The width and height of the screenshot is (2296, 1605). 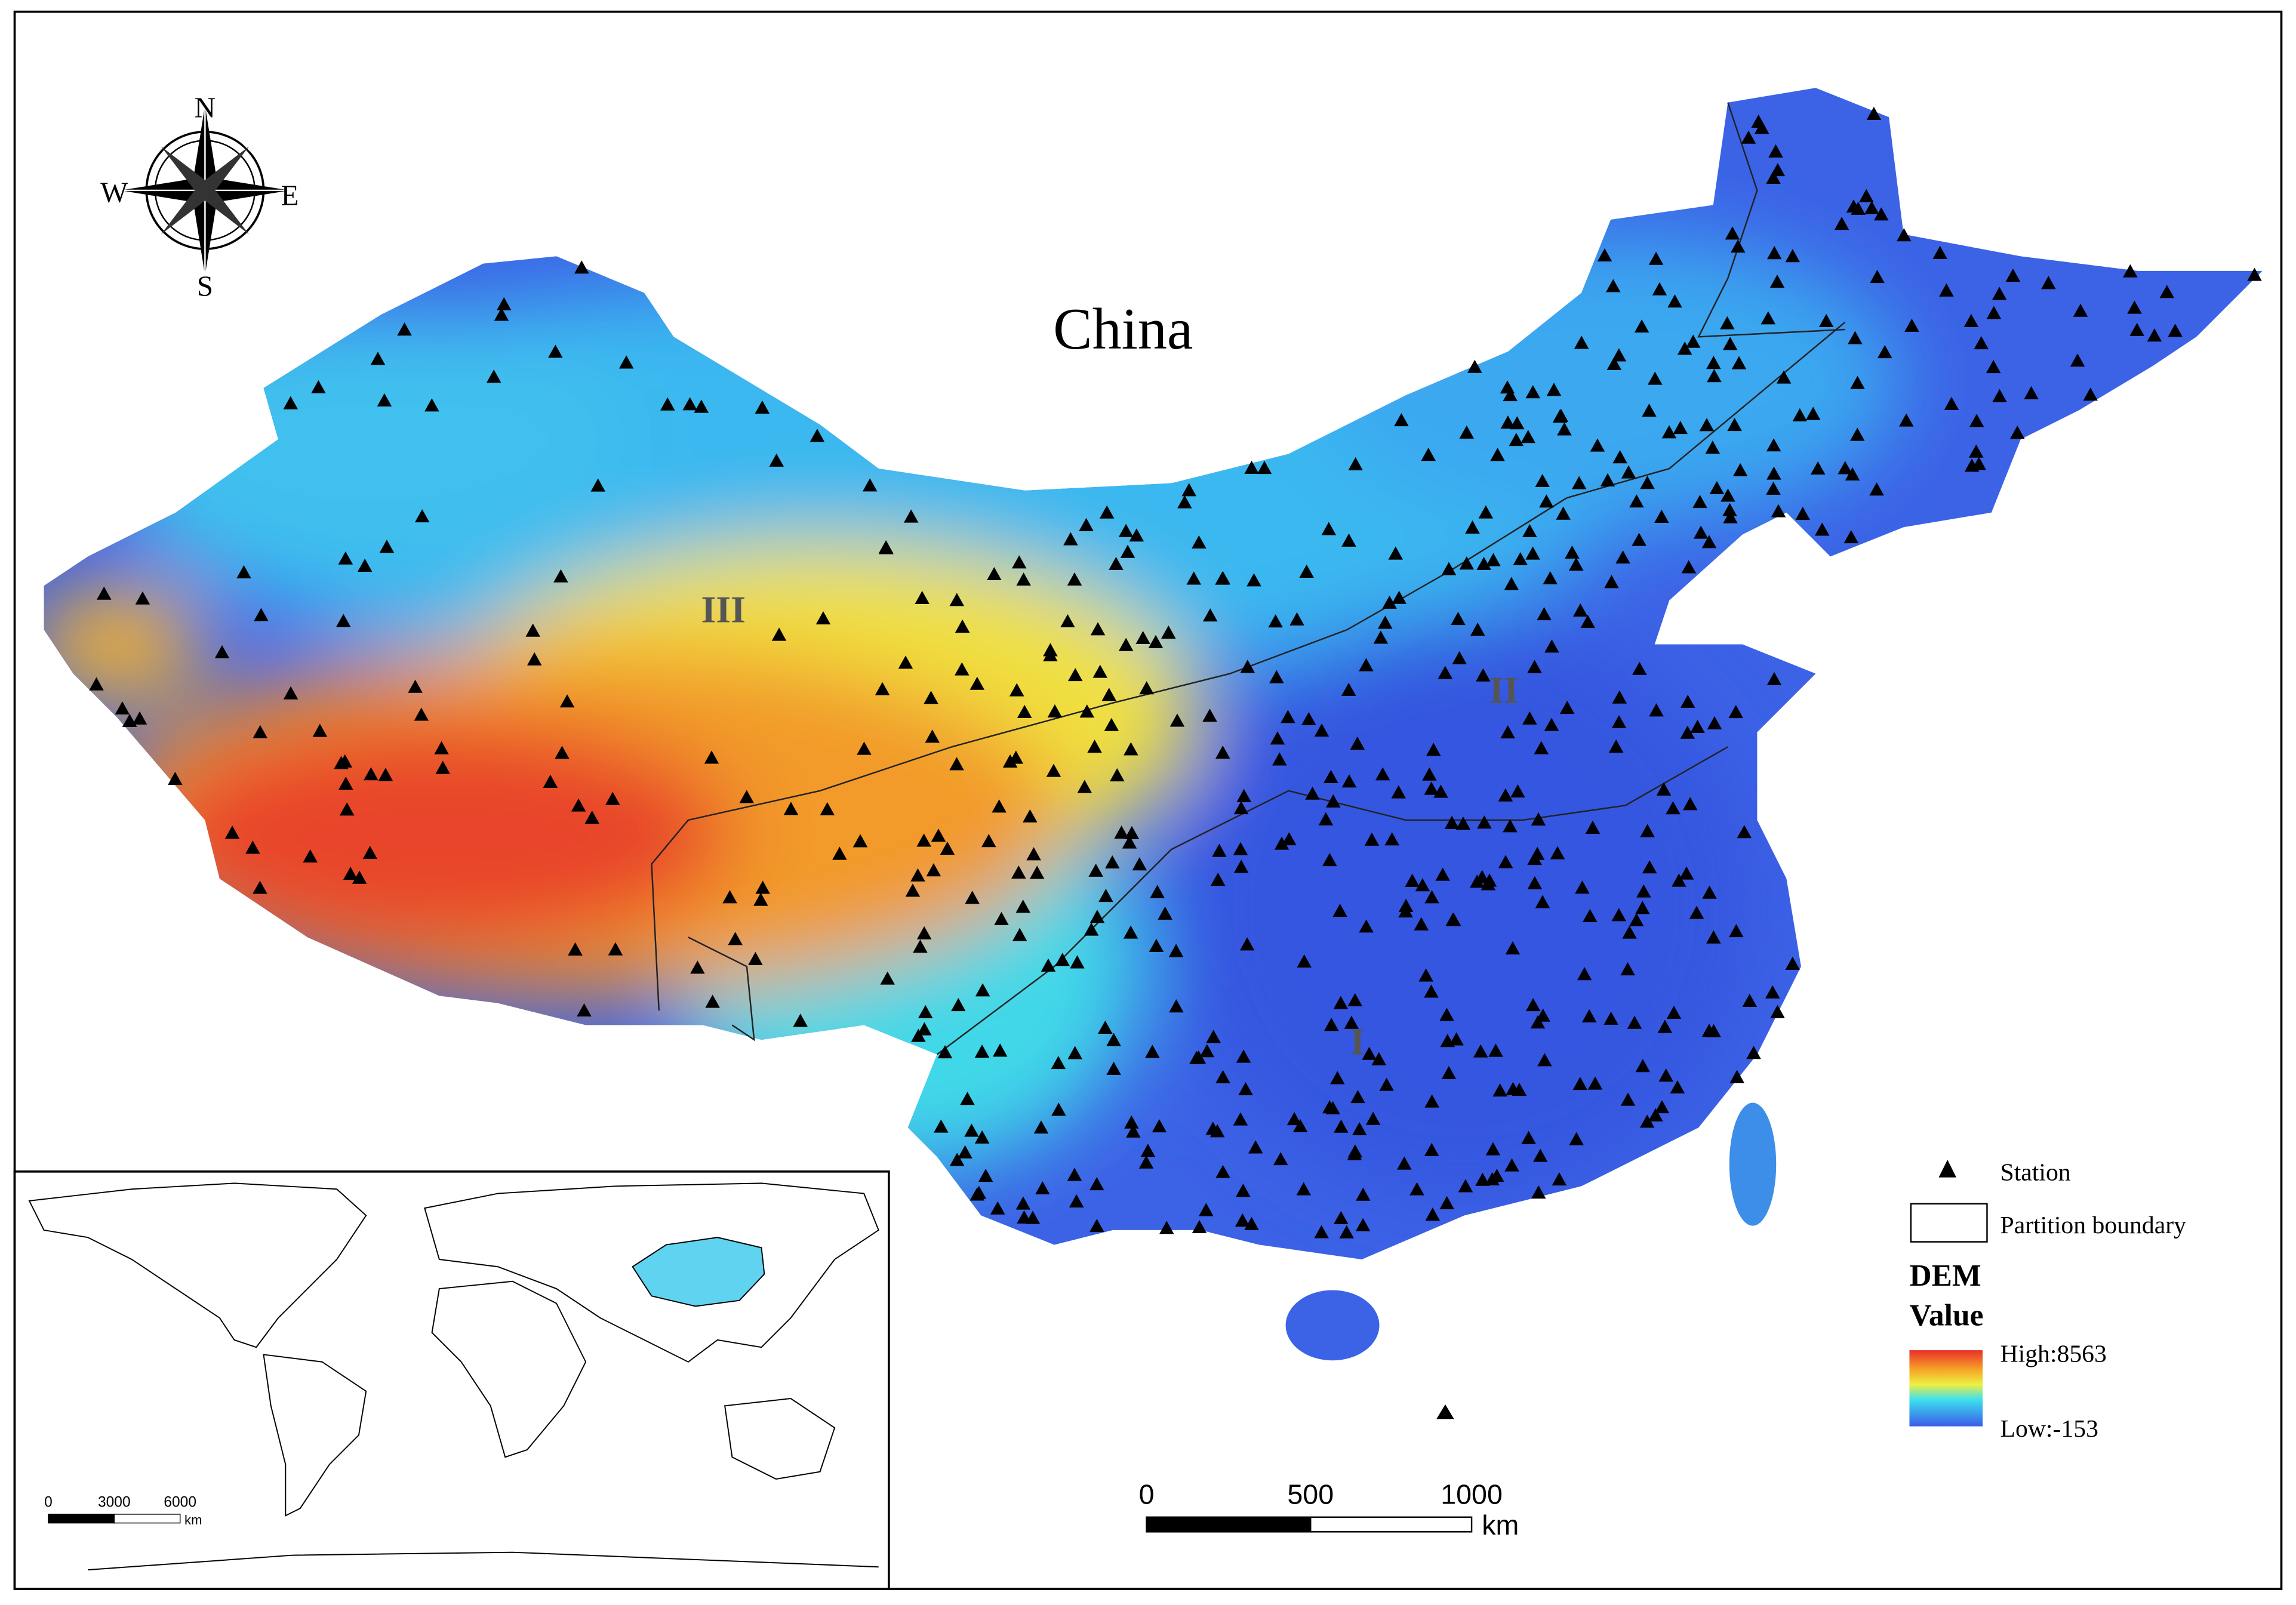 I want to click on compass-label: N, so click(x=205, y=107).